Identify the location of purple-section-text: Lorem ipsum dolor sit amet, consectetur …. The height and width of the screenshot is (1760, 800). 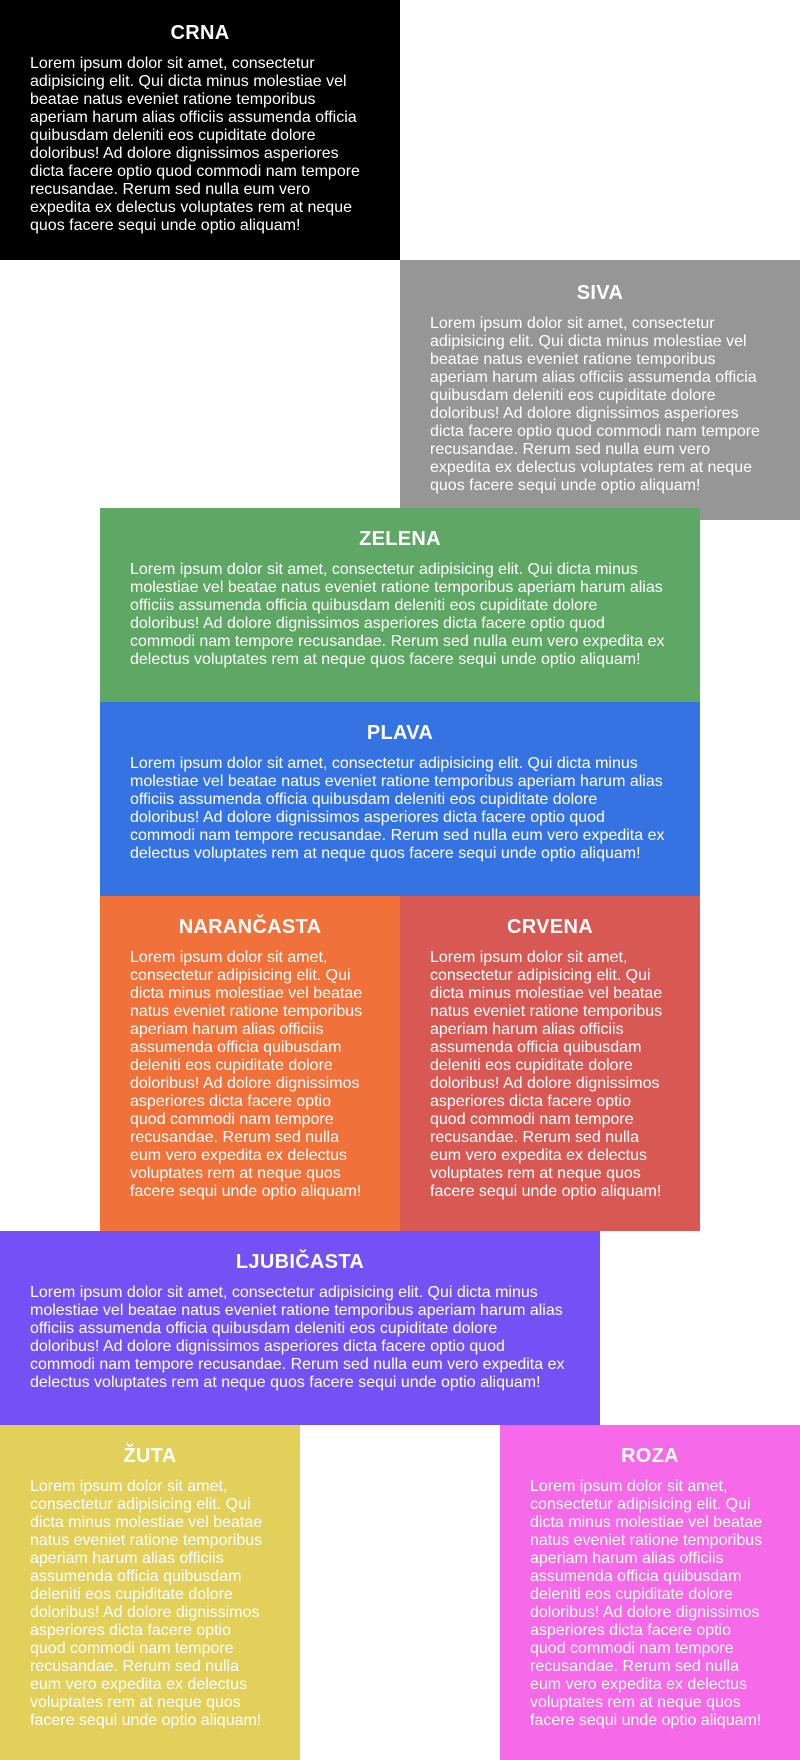
(297, 1337).